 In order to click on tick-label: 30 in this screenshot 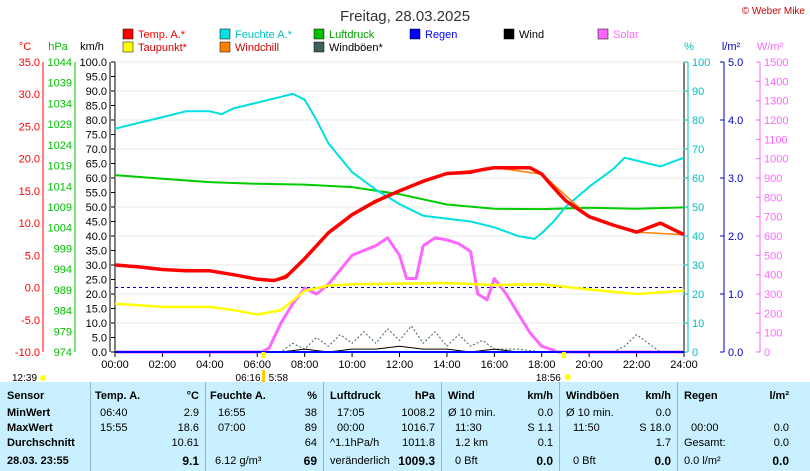, I will do `click(698, 266)`.